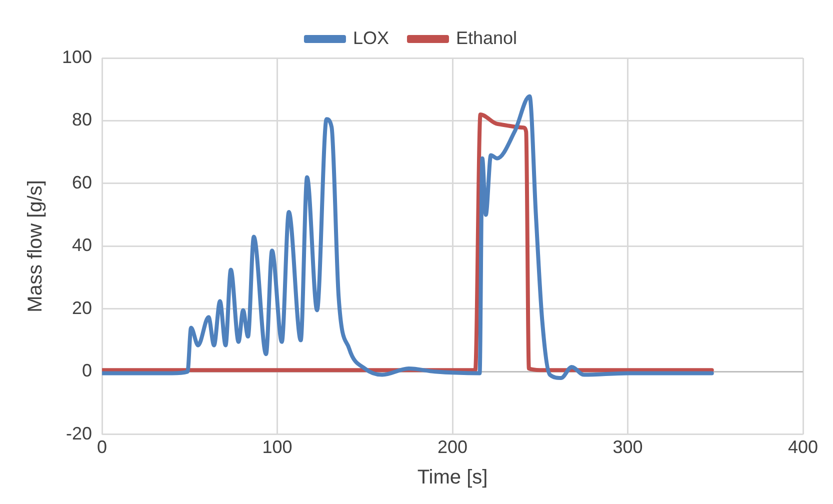  What do you see at coordinates (82, 308) in the screenshot?
I see `y-tick-label: 20` at bounding box center [82, 308].